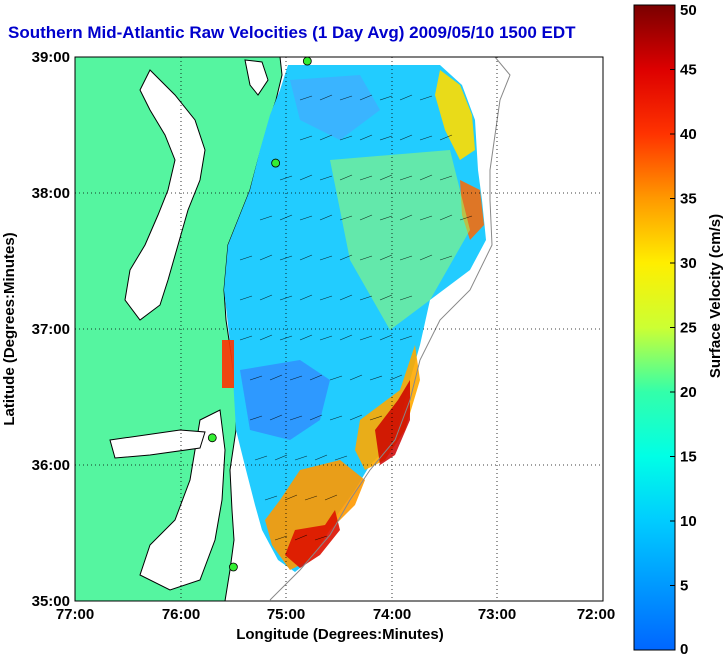  What do you see at coordinates (688, 457) in the screenshot?
I see `colorbar-tick-label: 15` at bounding box center [688, 457].